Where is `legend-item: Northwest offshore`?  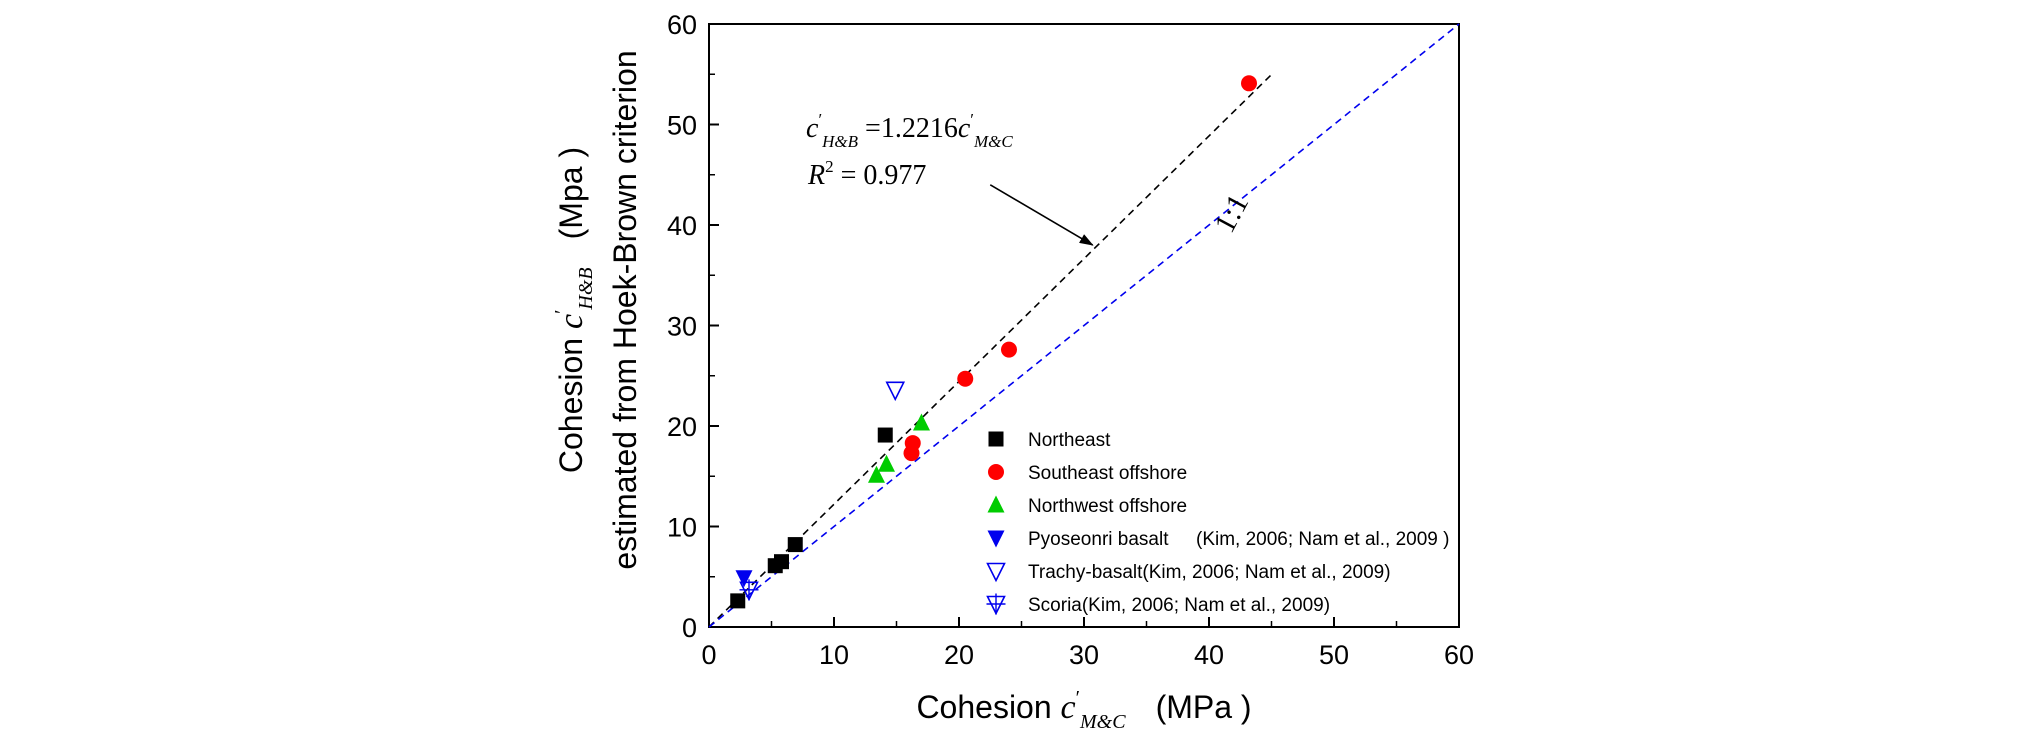
legend-item: Northwest offshore is located at coordinates (1087, 506).